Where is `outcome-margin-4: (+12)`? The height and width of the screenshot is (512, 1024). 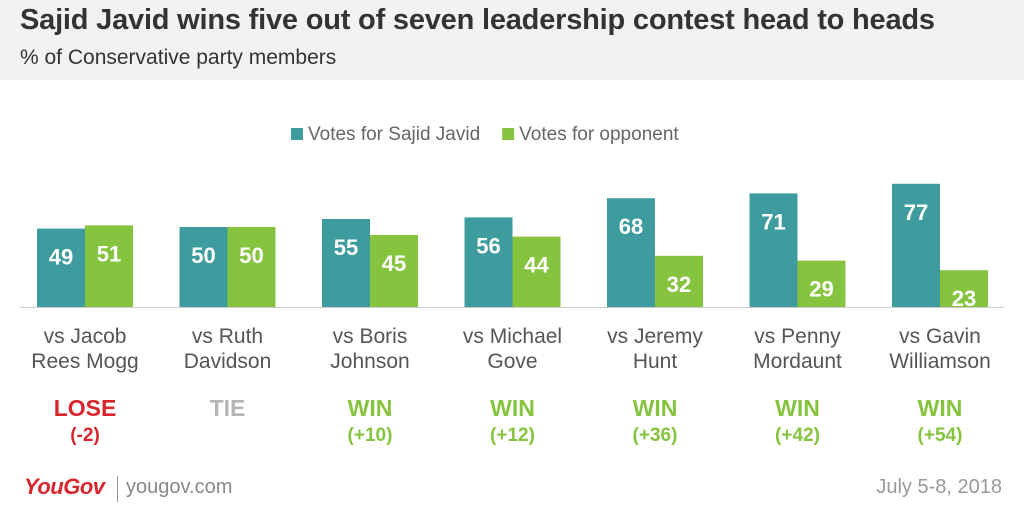 outcome-margin-4: (+12) is located at coordinates (512, 435).